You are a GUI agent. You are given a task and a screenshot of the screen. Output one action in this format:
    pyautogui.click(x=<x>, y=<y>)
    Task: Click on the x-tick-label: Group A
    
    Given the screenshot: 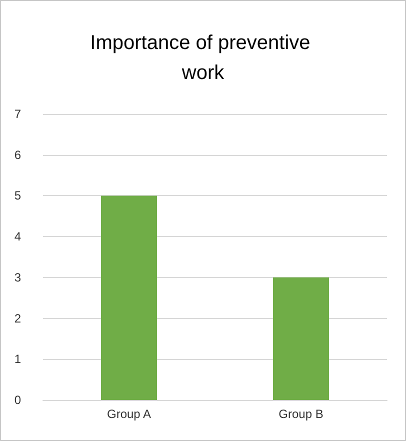 What is the action you would take?
    pyautogui.click(x=129, y=414)
    